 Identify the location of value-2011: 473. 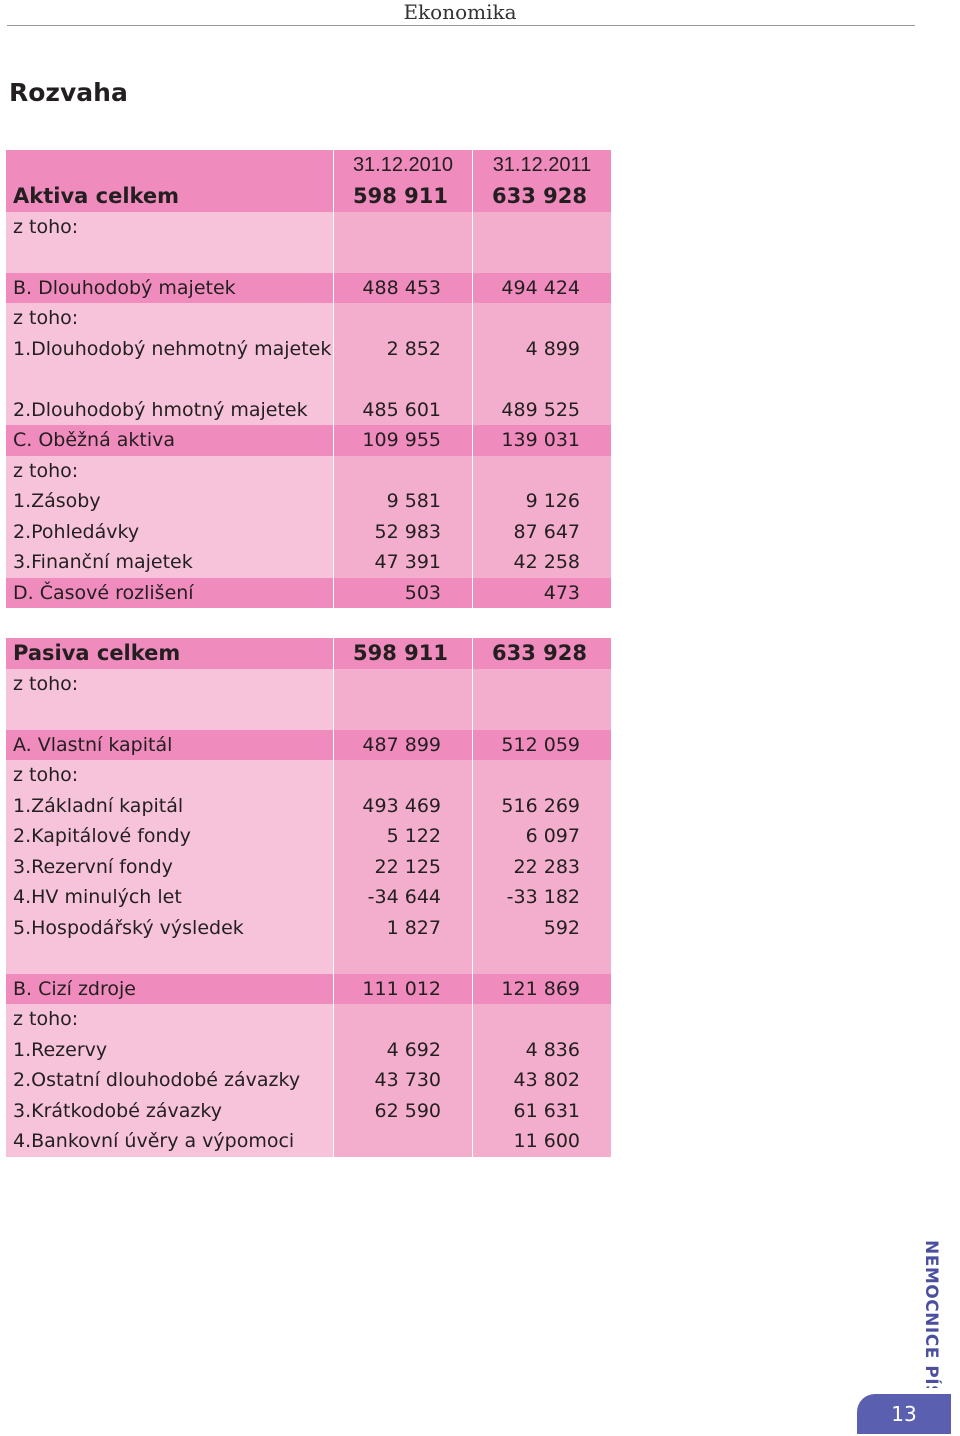
(542, 592).